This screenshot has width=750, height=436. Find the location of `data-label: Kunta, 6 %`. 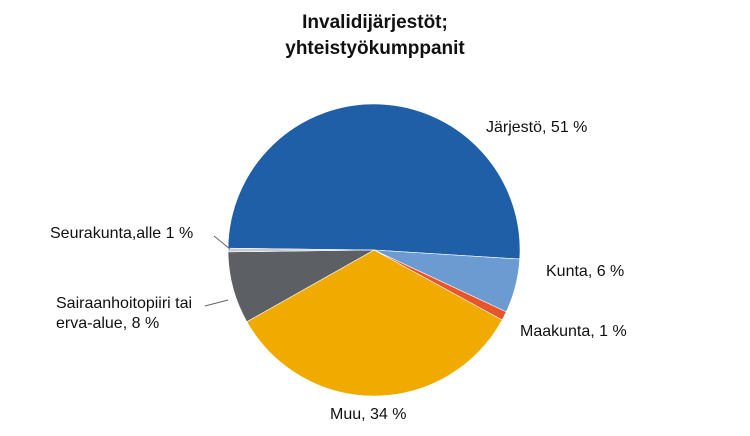

data-label: Kunta, 6 % is located at coordinates (585, 271).